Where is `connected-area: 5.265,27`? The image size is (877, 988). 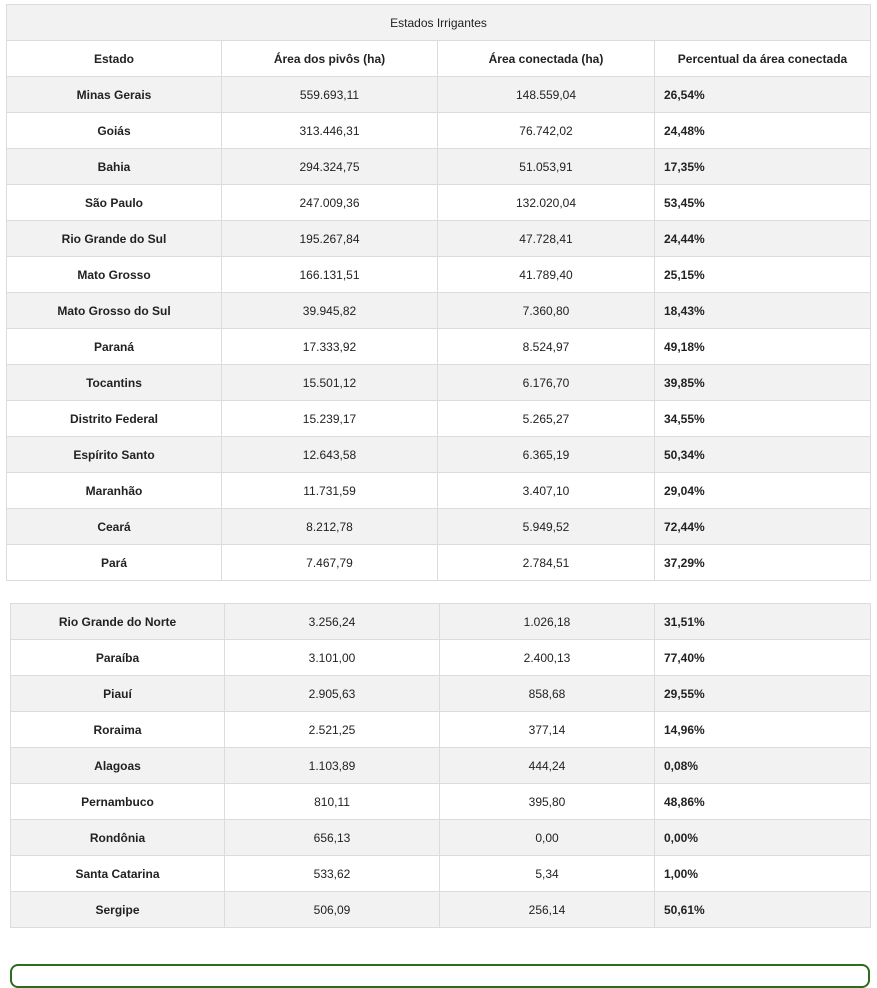 connected-area: 5.265,27 is located at coordinates (546, 418).